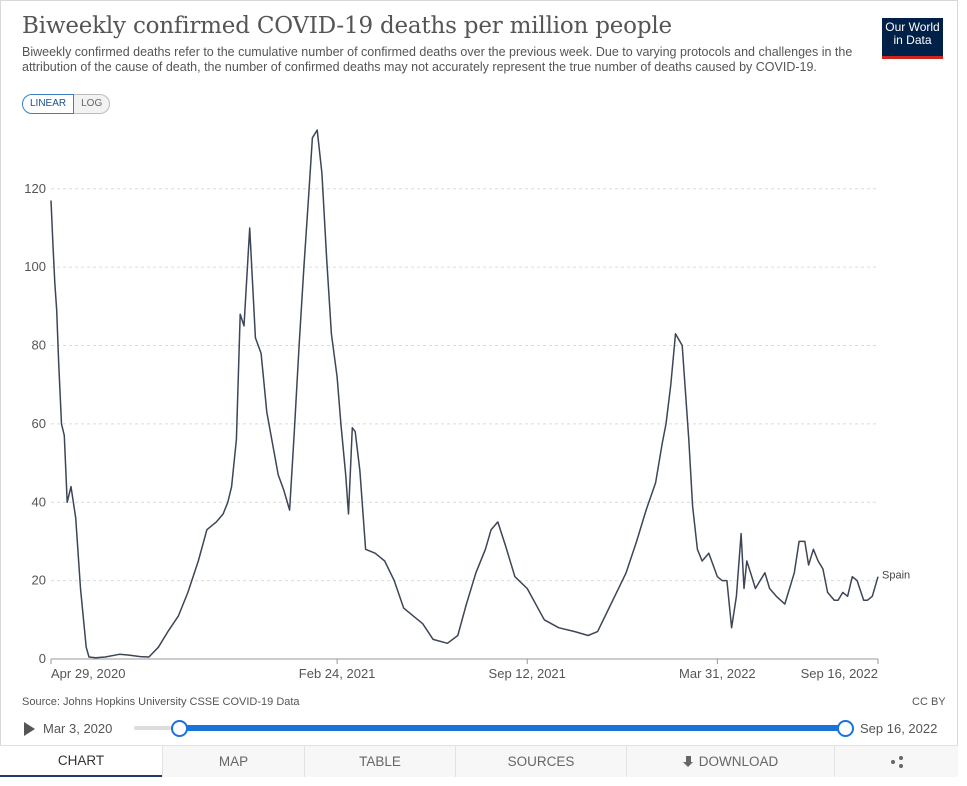 This screenshot has width=967, height=786. I want to click on play-icon, so click(29, 729).